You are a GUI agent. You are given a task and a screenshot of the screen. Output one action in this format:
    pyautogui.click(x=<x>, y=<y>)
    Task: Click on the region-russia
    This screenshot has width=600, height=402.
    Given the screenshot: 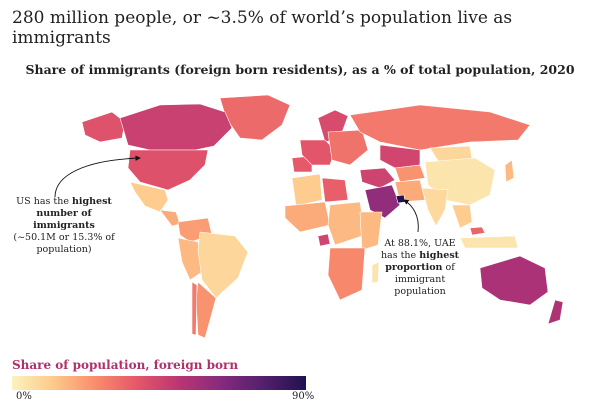 What is the action you would take?
    pyautogui.click(x=440, y=127)
    